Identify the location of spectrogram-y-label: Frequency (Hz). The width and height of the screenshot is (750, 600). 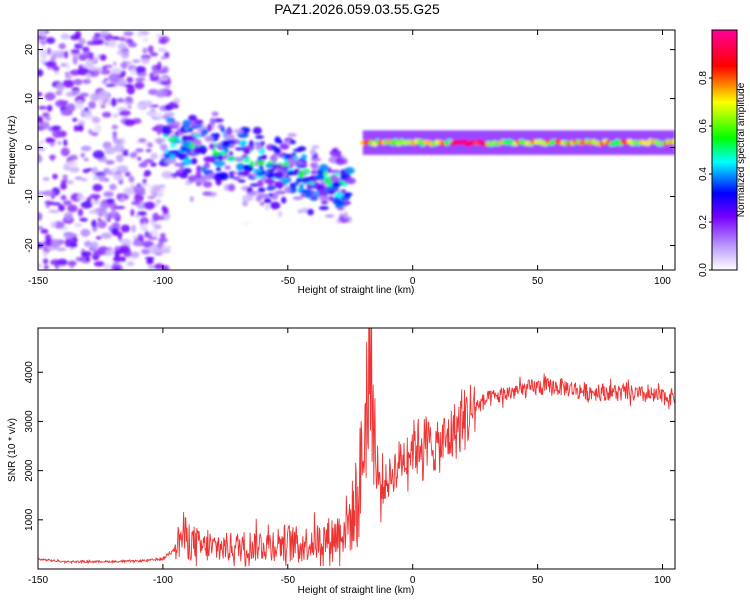
(12, 150).